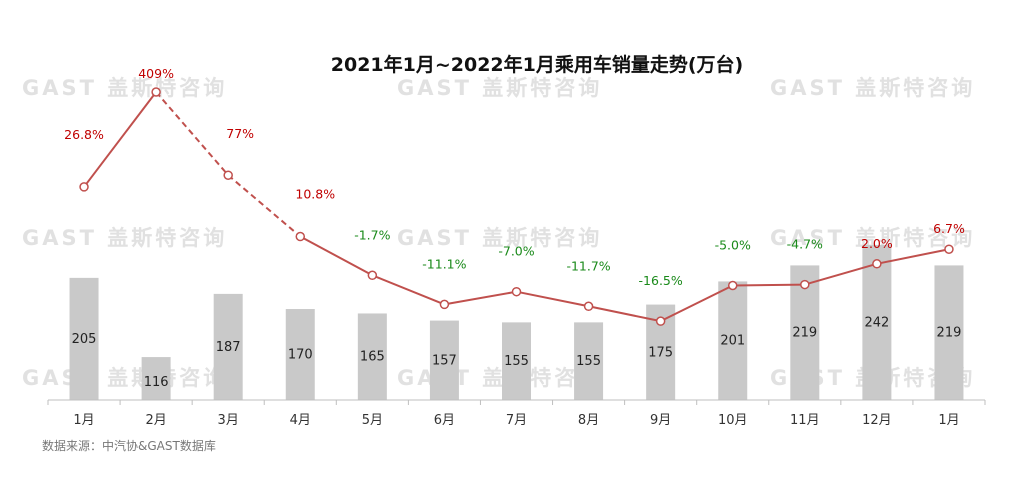 The height and width of the screenshot is (484, 1018). I want to click on x-axis-tick-label: 4月, so click(300, 420).